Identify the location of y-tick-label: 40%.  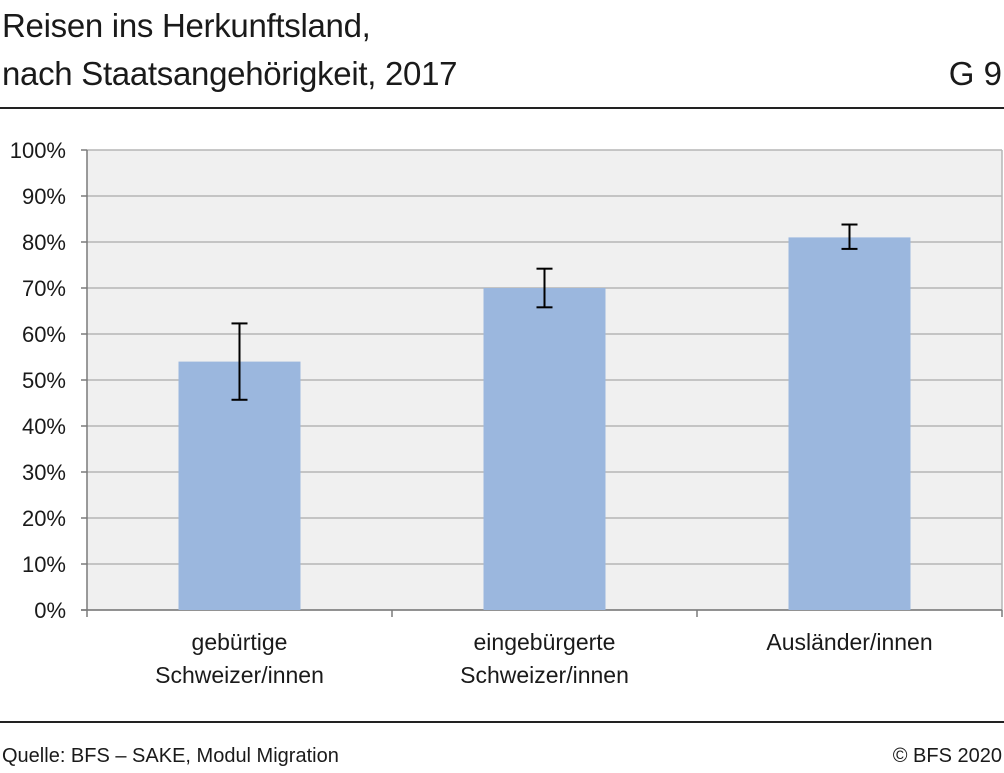
(44, 426).